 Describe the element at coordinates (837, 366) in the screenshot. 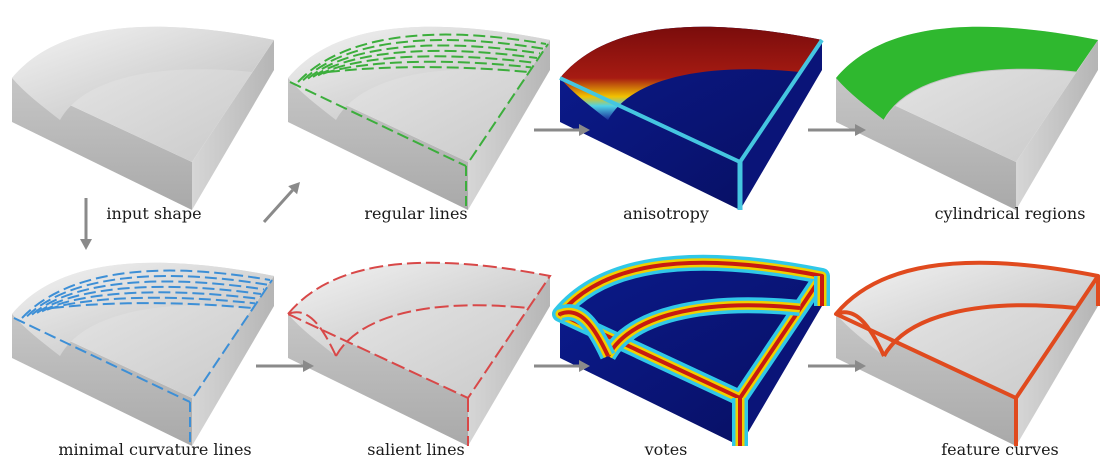

I see `arrow-votes-to-feature` at that location.